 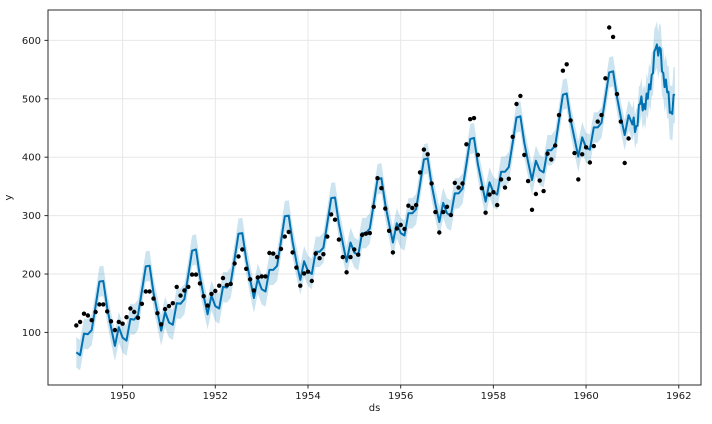 I want to click on x-tick-label: 1952, so click(x=215, y=396).